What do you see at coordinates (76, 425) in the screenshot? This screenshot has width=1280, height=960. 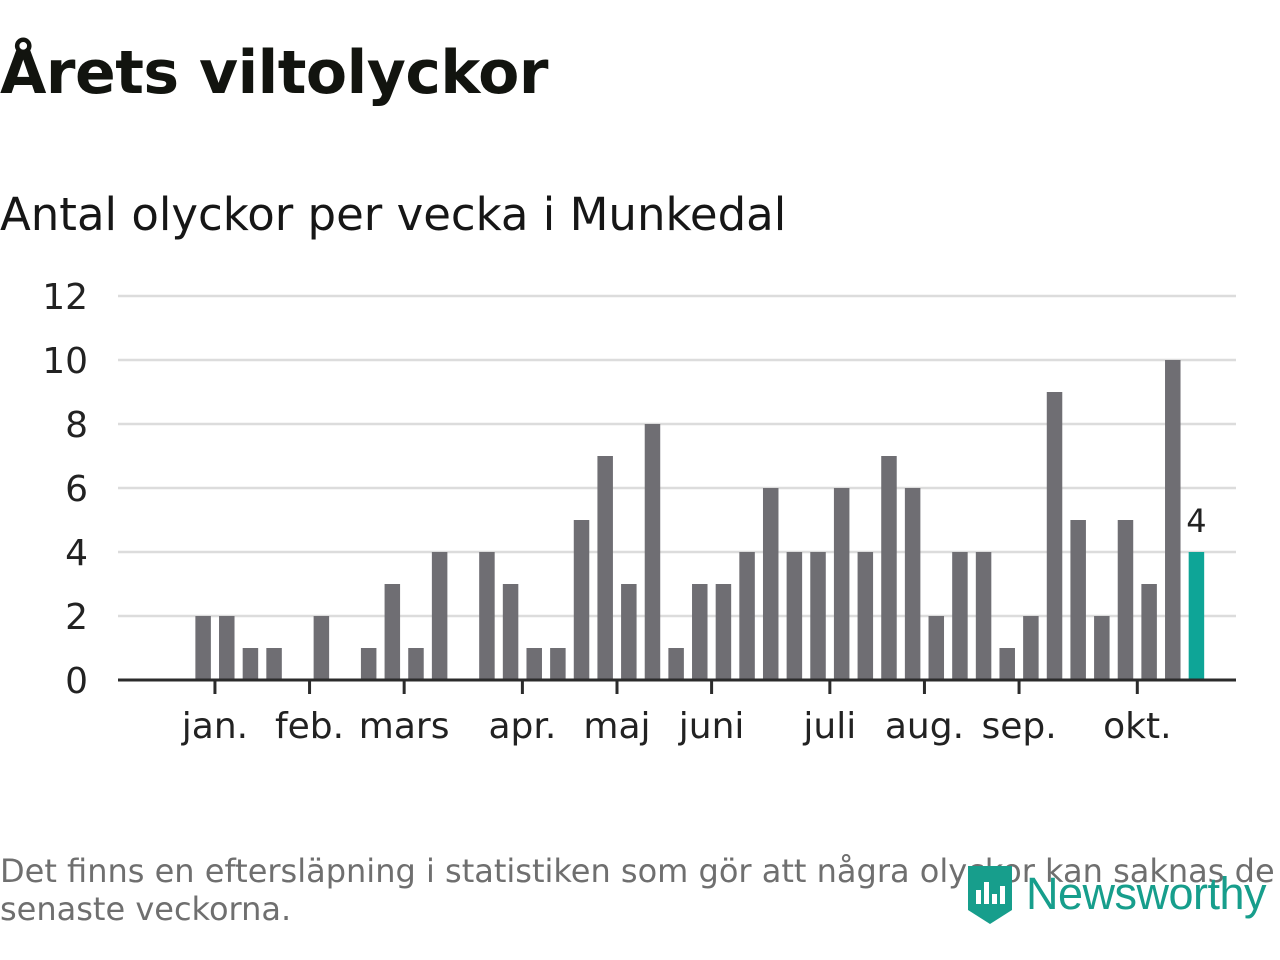 I see `y-tick-label: 8` at bounding box center [76, 425].